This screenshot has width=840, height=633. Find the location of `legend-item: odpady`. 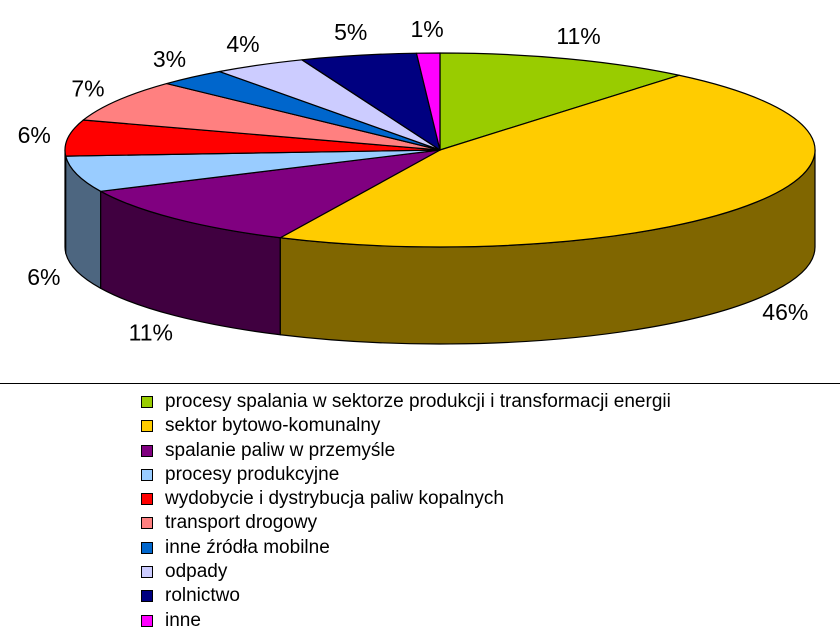

legend-item: odpady is located at coordinates (406, 572).